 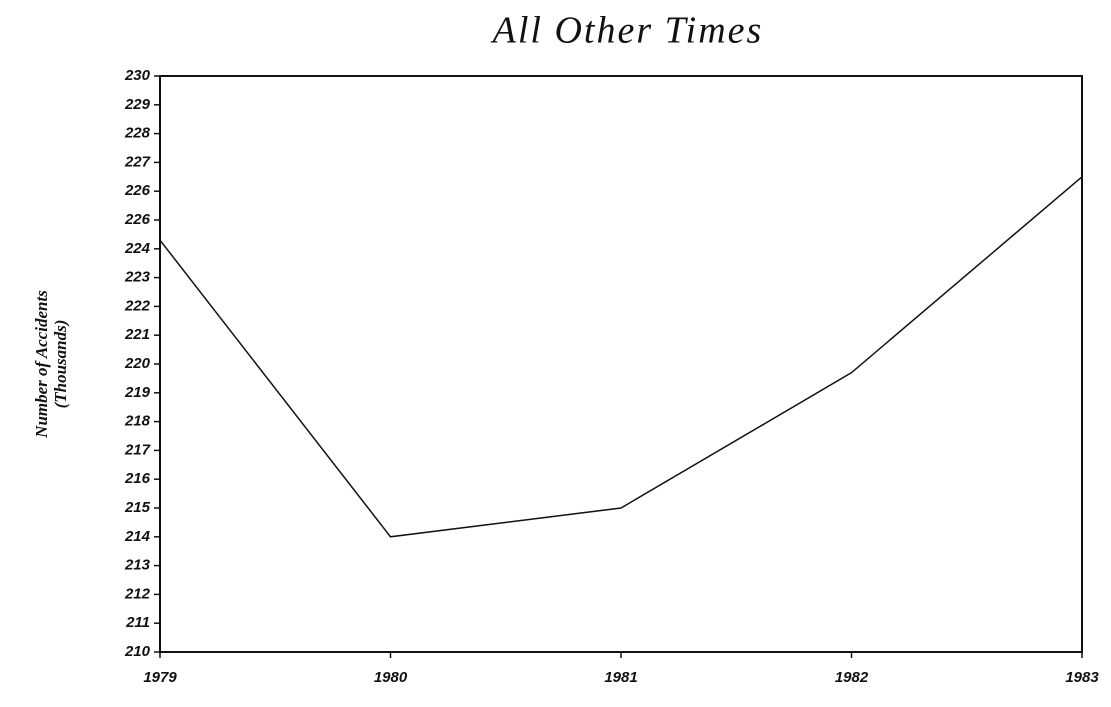 I want to click on y-tick-label: 215, so click(x=137, y=507).